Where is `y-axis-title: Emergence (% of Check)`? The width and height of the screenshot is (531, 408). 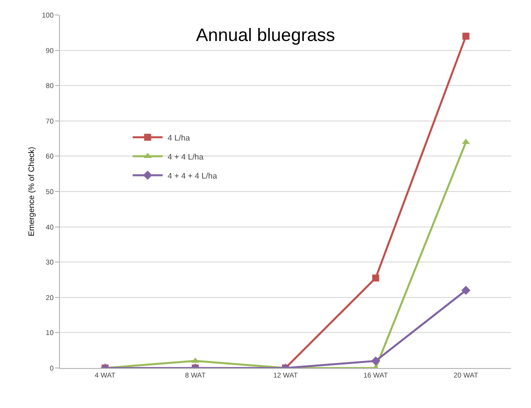
y-axis-title: Emergence (% of Check) is located at coordinates (31, 191).